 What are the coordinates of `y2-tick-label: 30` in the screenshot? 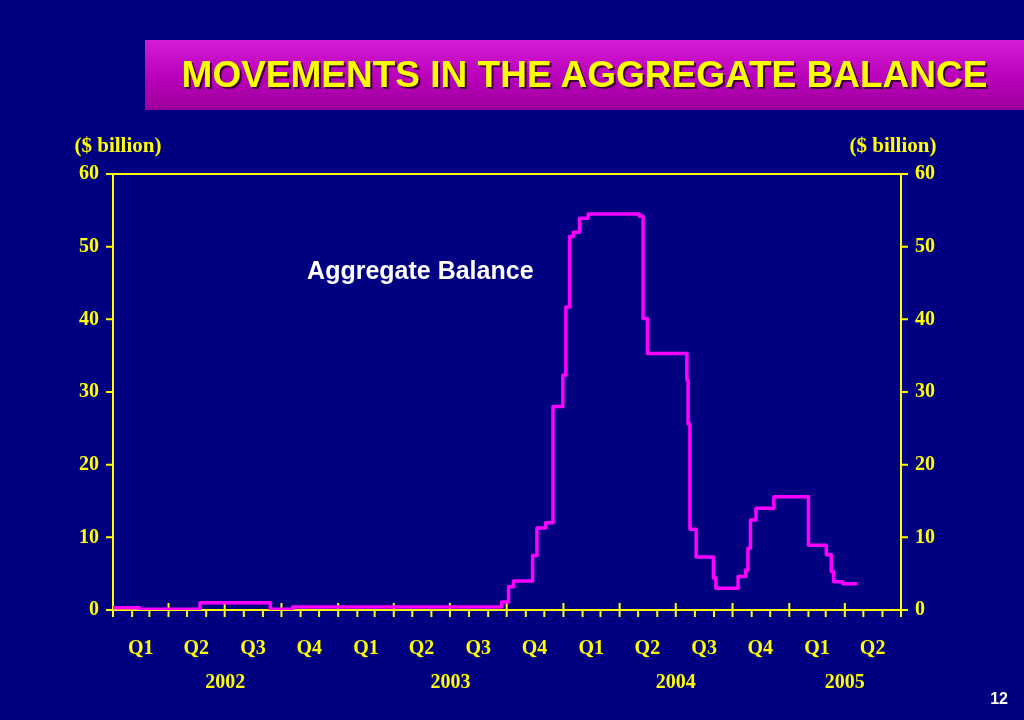 It's located at (925, 390).